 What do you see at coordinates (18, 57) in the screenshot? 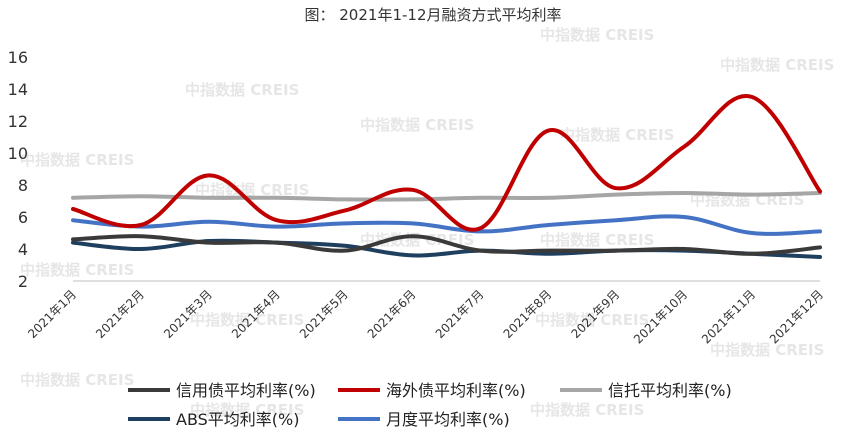
I see `y-tick-label: 16` at bounding box center [18, 57].